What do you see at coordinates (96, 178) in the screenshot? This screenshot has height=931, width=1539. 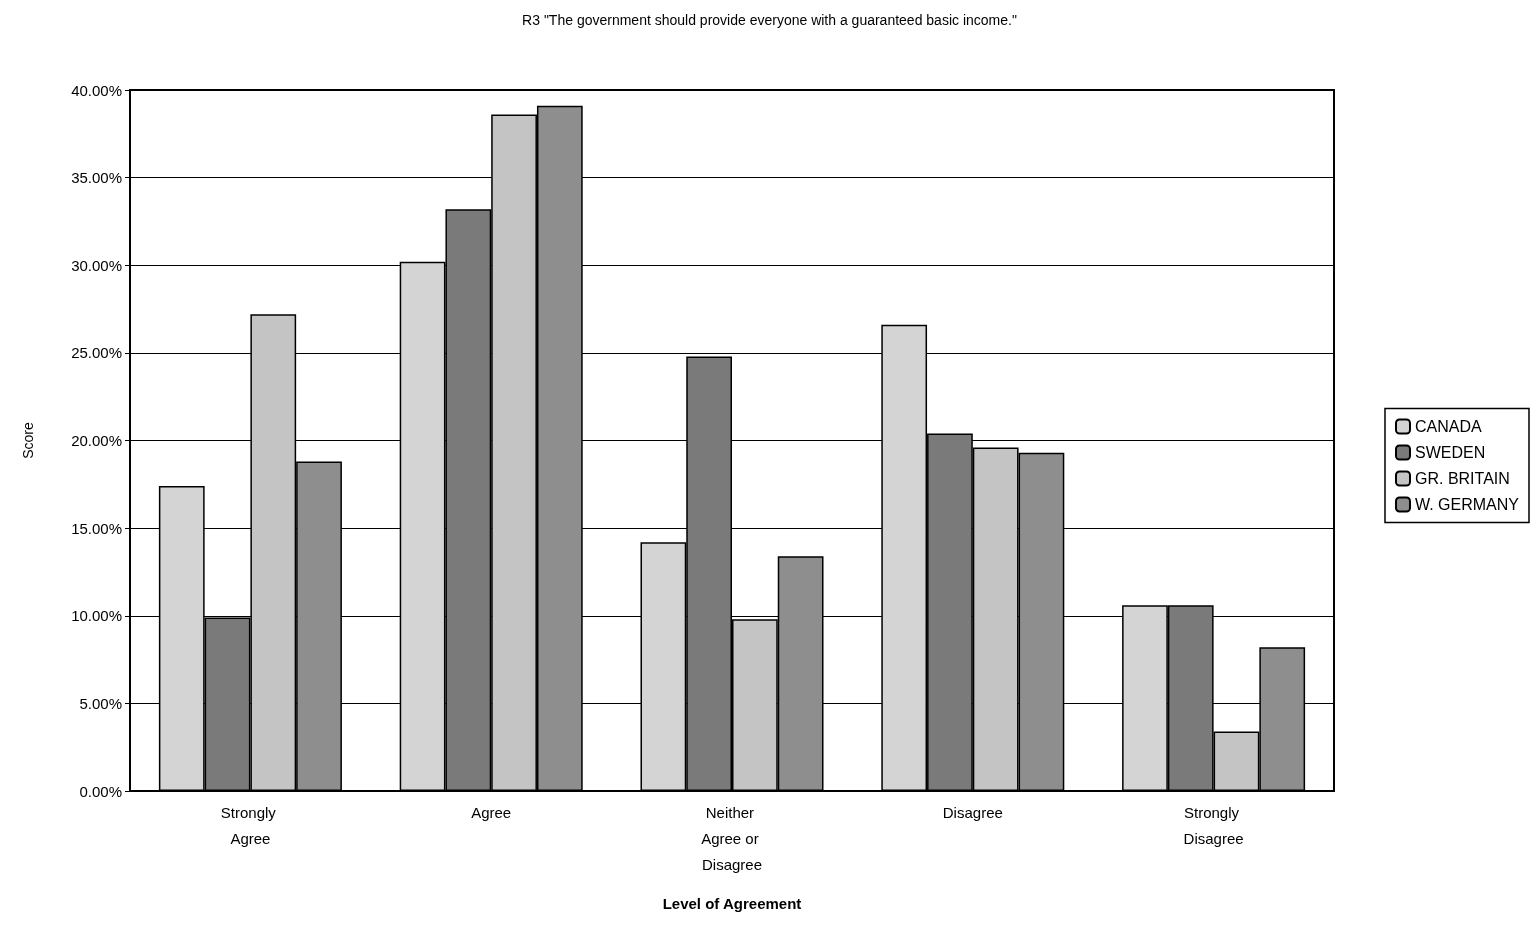 I see `y-tick-label: 35.00%` at bounding box center [96, 178].